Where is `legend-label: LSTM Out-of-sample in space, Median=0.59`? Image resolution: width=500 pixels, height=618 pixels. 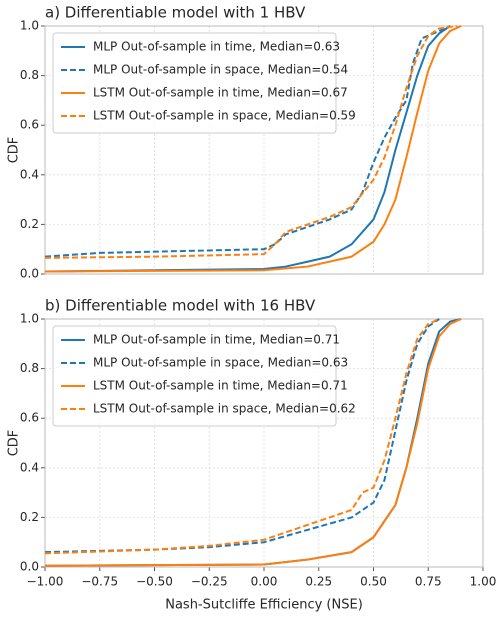 legend-label: LSTM Out-of-sample in space, Median=0.59 is located at coordinates (224, 116).